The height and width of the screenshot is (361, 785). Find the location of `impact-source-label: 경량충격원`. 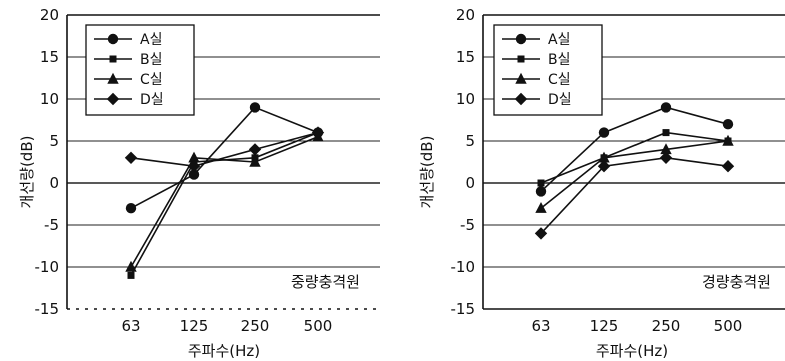

impact-source-label: 경량충격원 is located at coordinates (736, 282).